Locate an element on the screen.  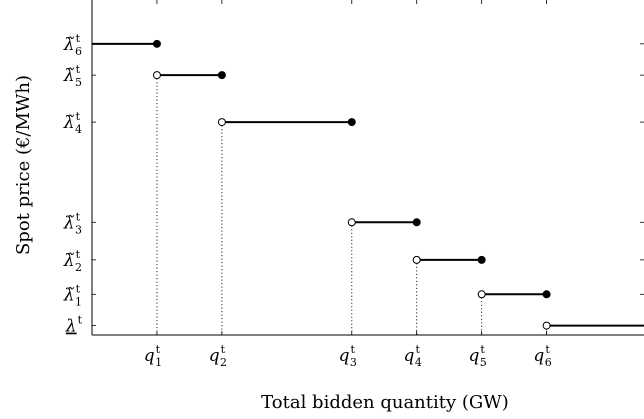
y-tick-label-4: λ̃t 3 is located at coordinates (72, 223).